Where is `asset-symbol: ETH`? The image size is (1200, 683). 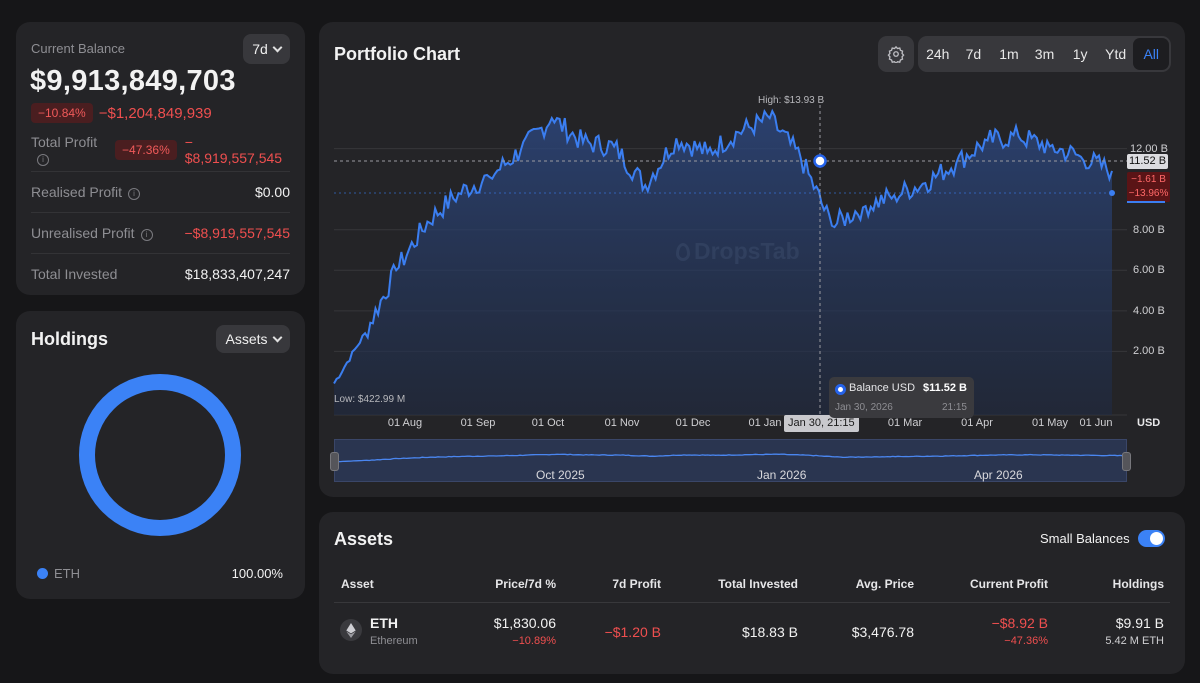 asset-symbol: ETH is located at coordinates (384, 623).